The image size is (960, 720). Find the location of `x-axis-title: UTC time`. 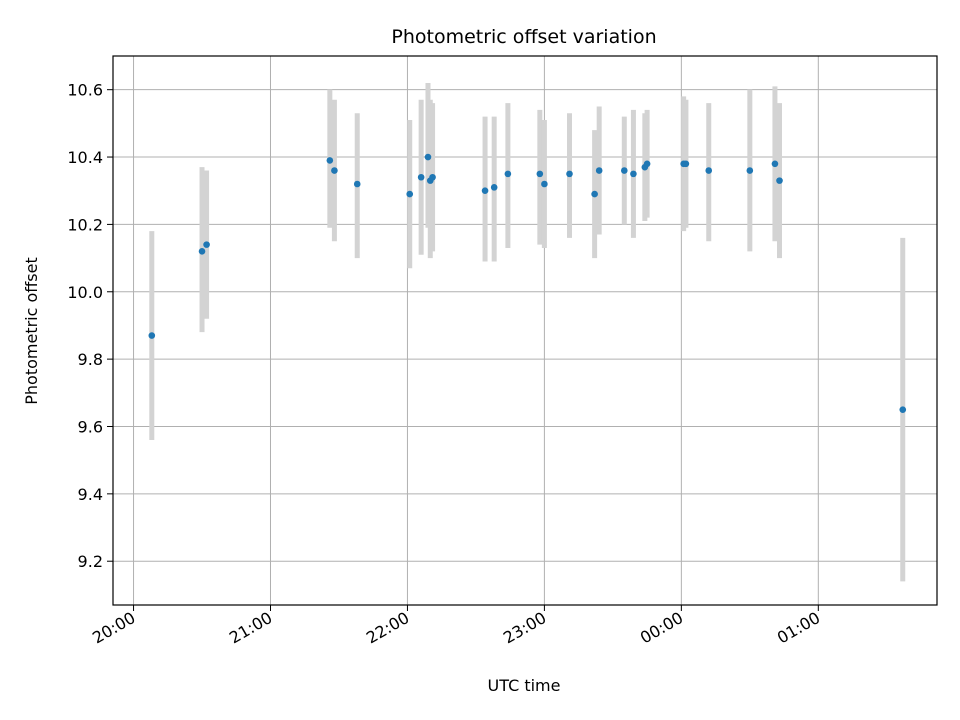

x-axis-title: UTC time is located at coordinates (524, 685).